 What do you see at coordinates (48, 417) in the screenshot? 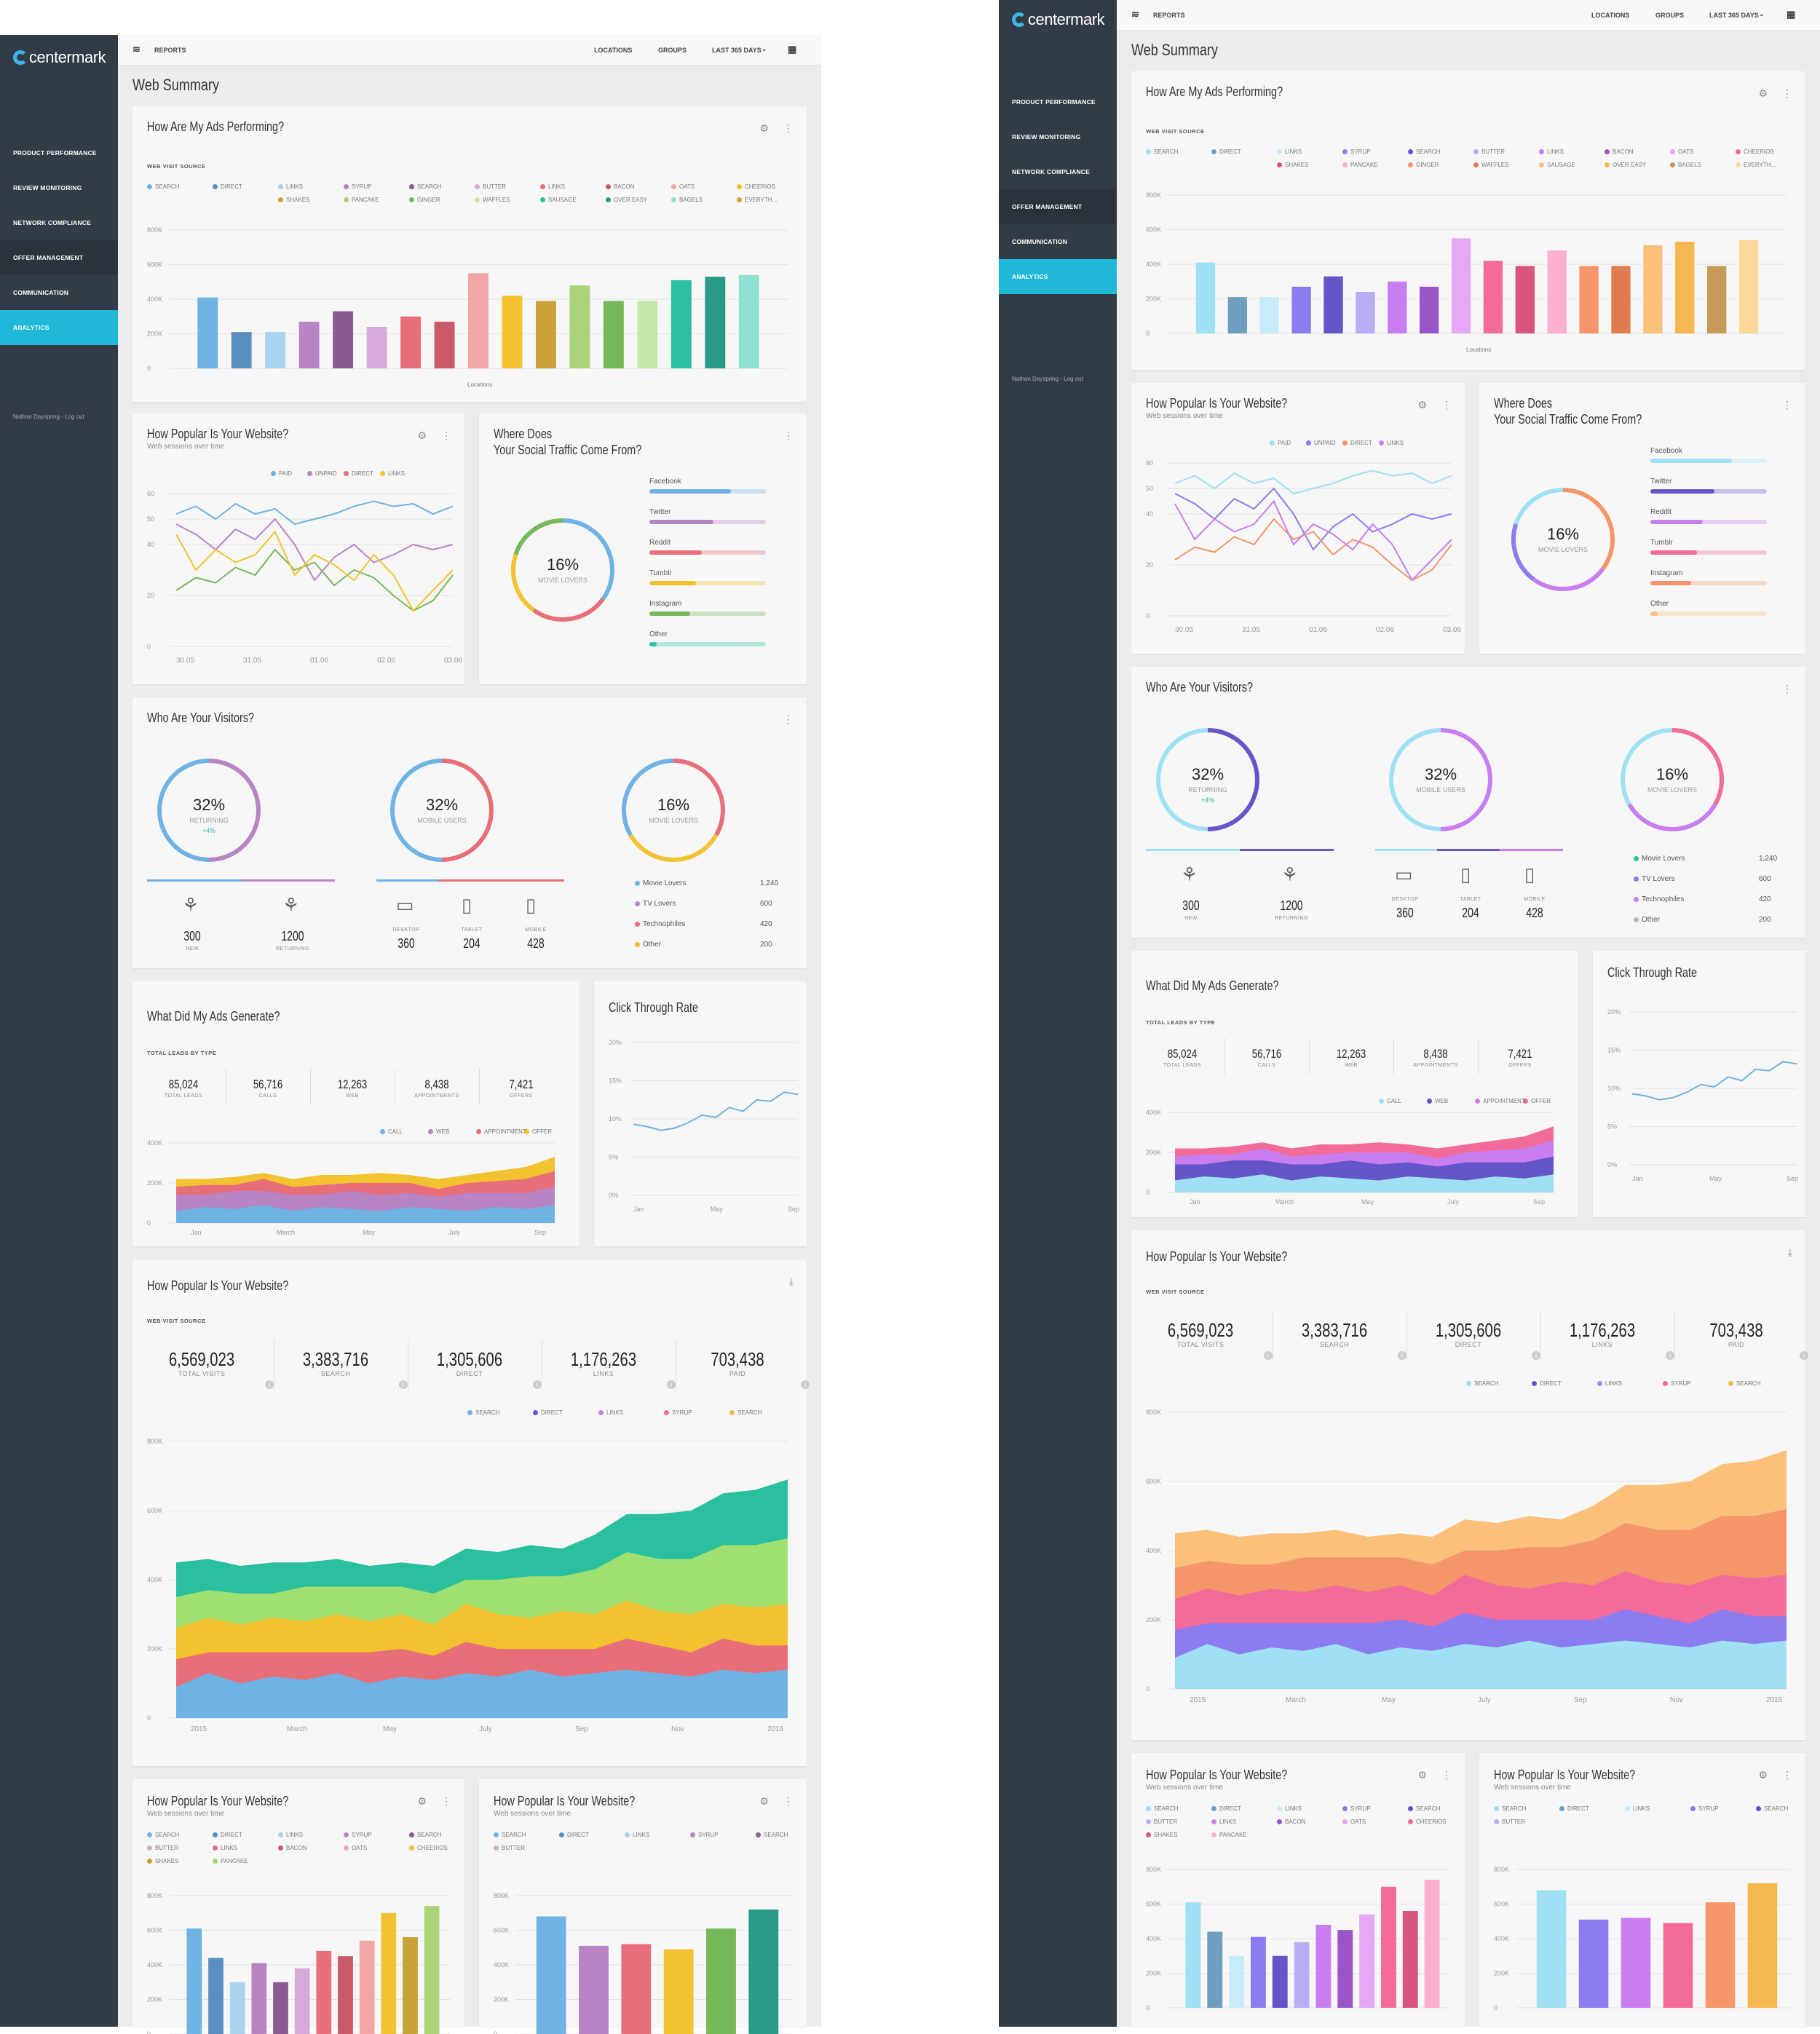
I see `user-logout-link: Nathan Dayspring - Log out` at bounding box center [48, 417].